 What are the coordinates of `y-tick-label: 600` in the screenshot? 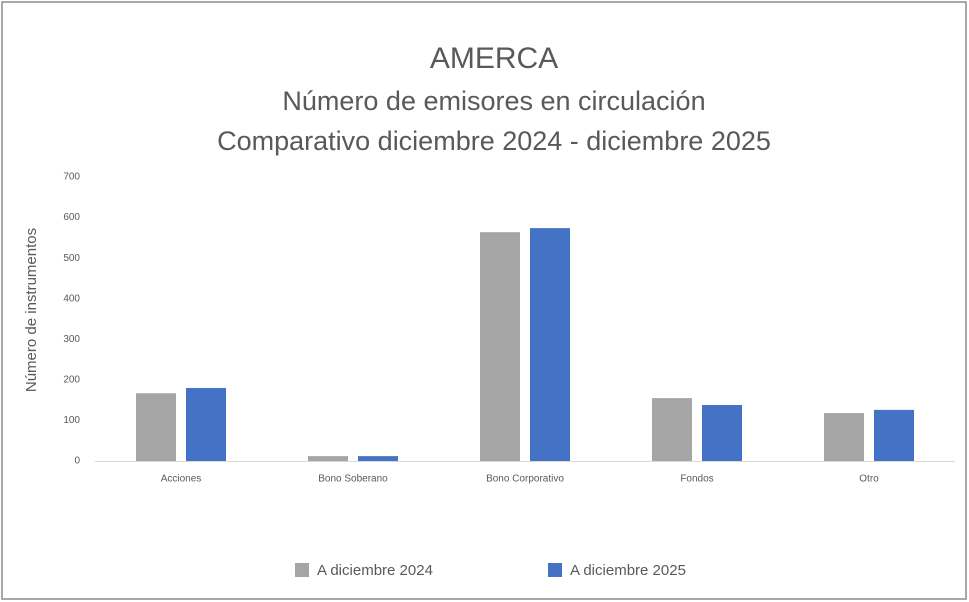 It's located at (71, 217).